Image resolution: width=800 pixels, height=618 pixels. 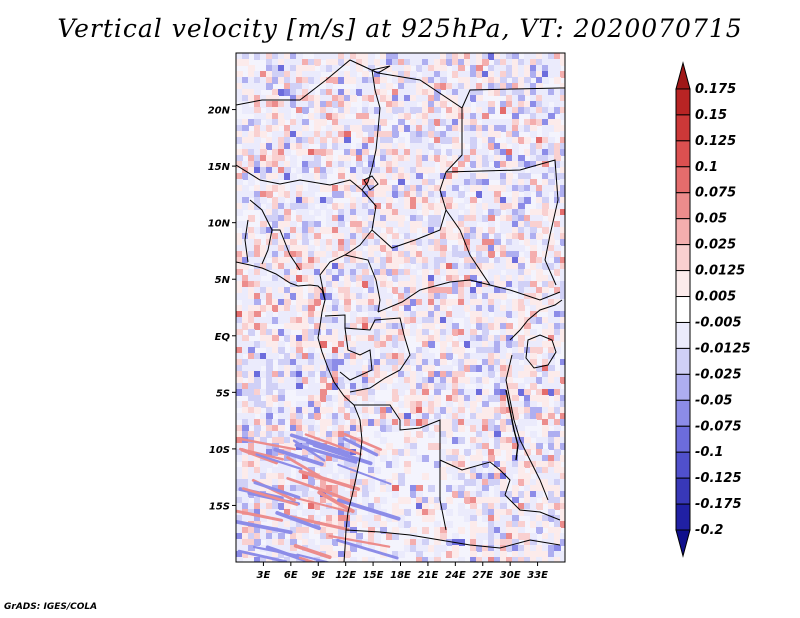 I want to click on colorbar-segment, so click(x=683, y=335).